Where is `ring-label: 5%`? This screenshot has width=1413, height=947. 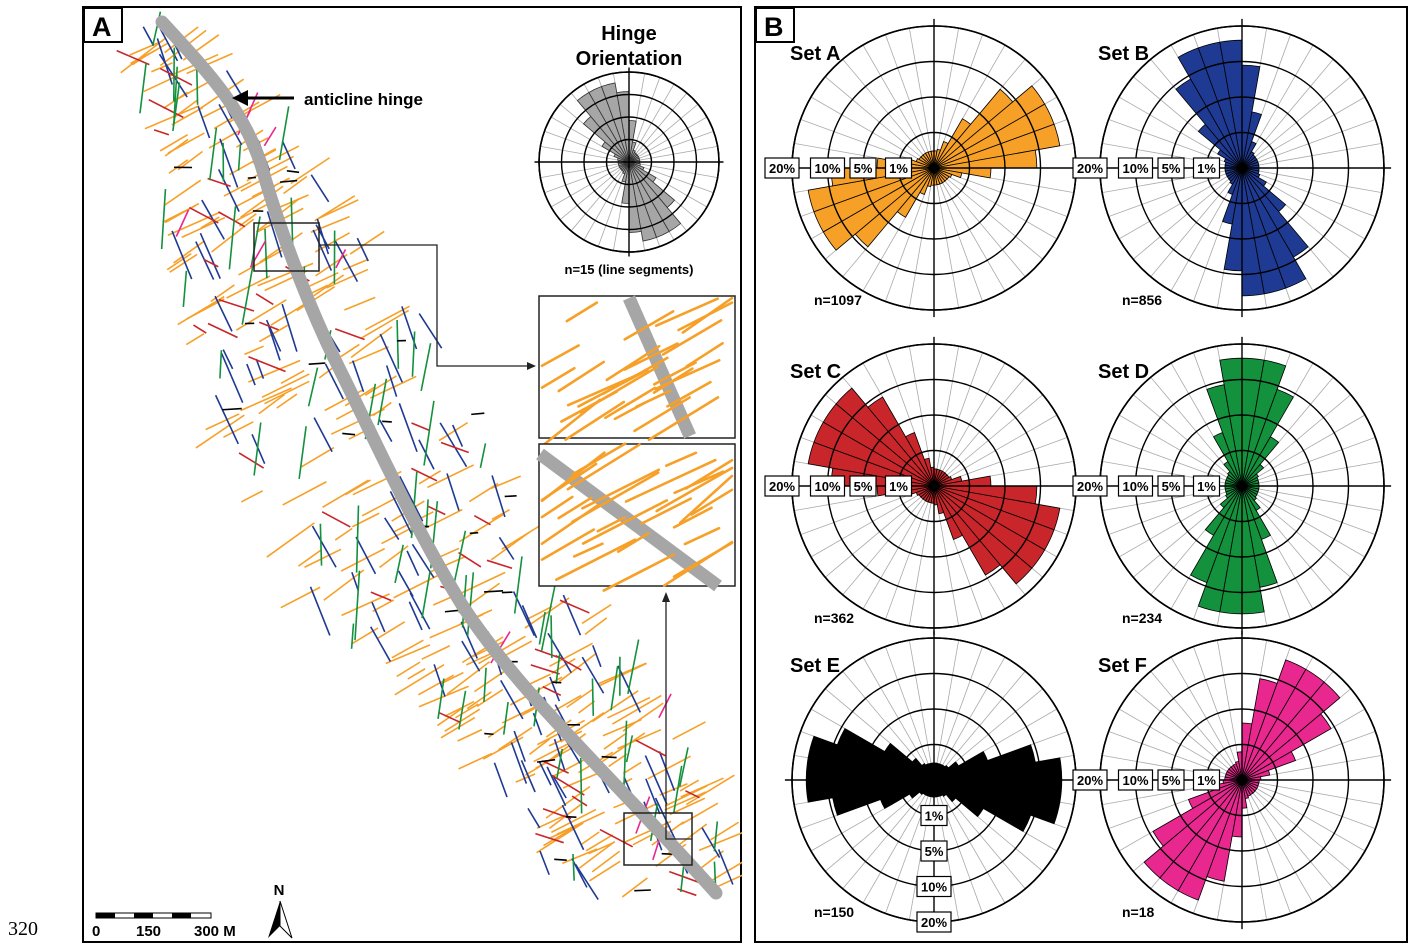 ring-label: 5% is located at coordinates (1171, 168).